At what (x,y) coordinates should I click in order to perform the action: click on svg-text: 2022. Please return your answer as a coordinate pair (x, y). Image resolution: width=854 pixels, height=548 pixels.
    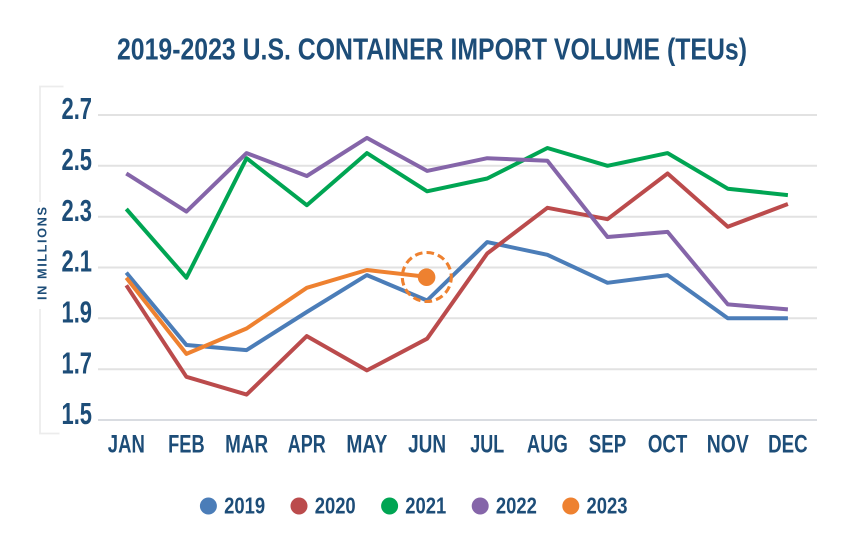
    Looking at the image, I should click on (516, 505).